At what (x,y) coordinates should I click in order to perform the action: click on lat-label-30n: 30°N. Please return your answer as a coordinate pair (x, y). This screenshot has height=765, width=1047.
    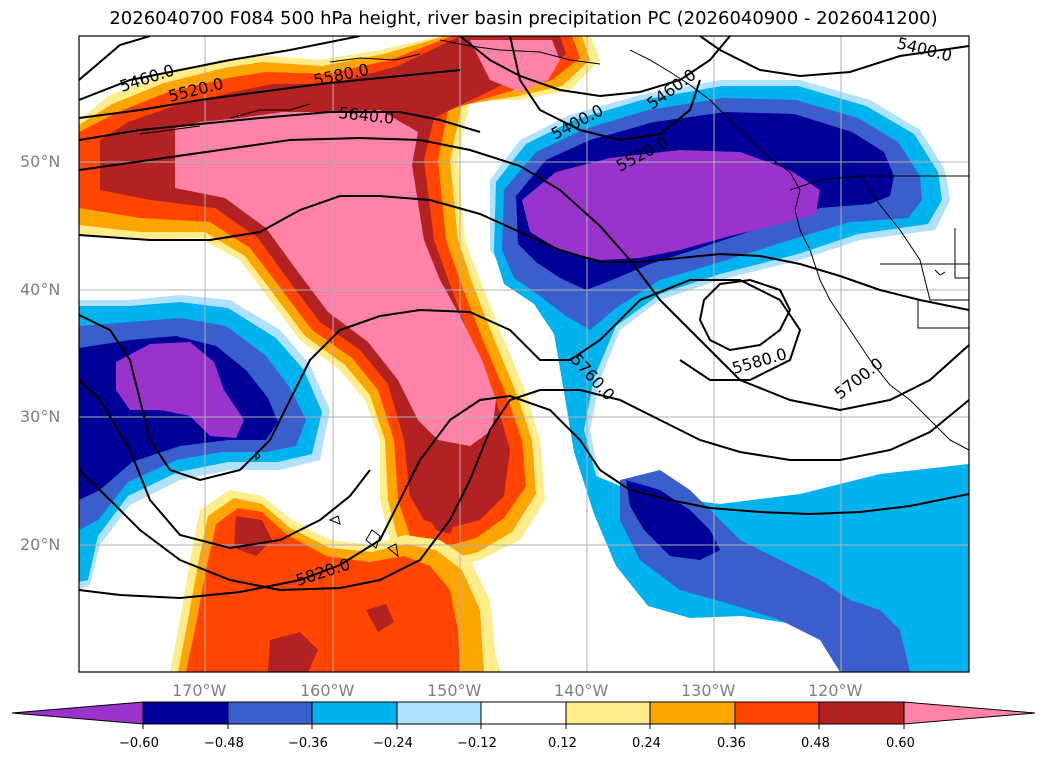
    Looking at the image, I should click on (40, 416).